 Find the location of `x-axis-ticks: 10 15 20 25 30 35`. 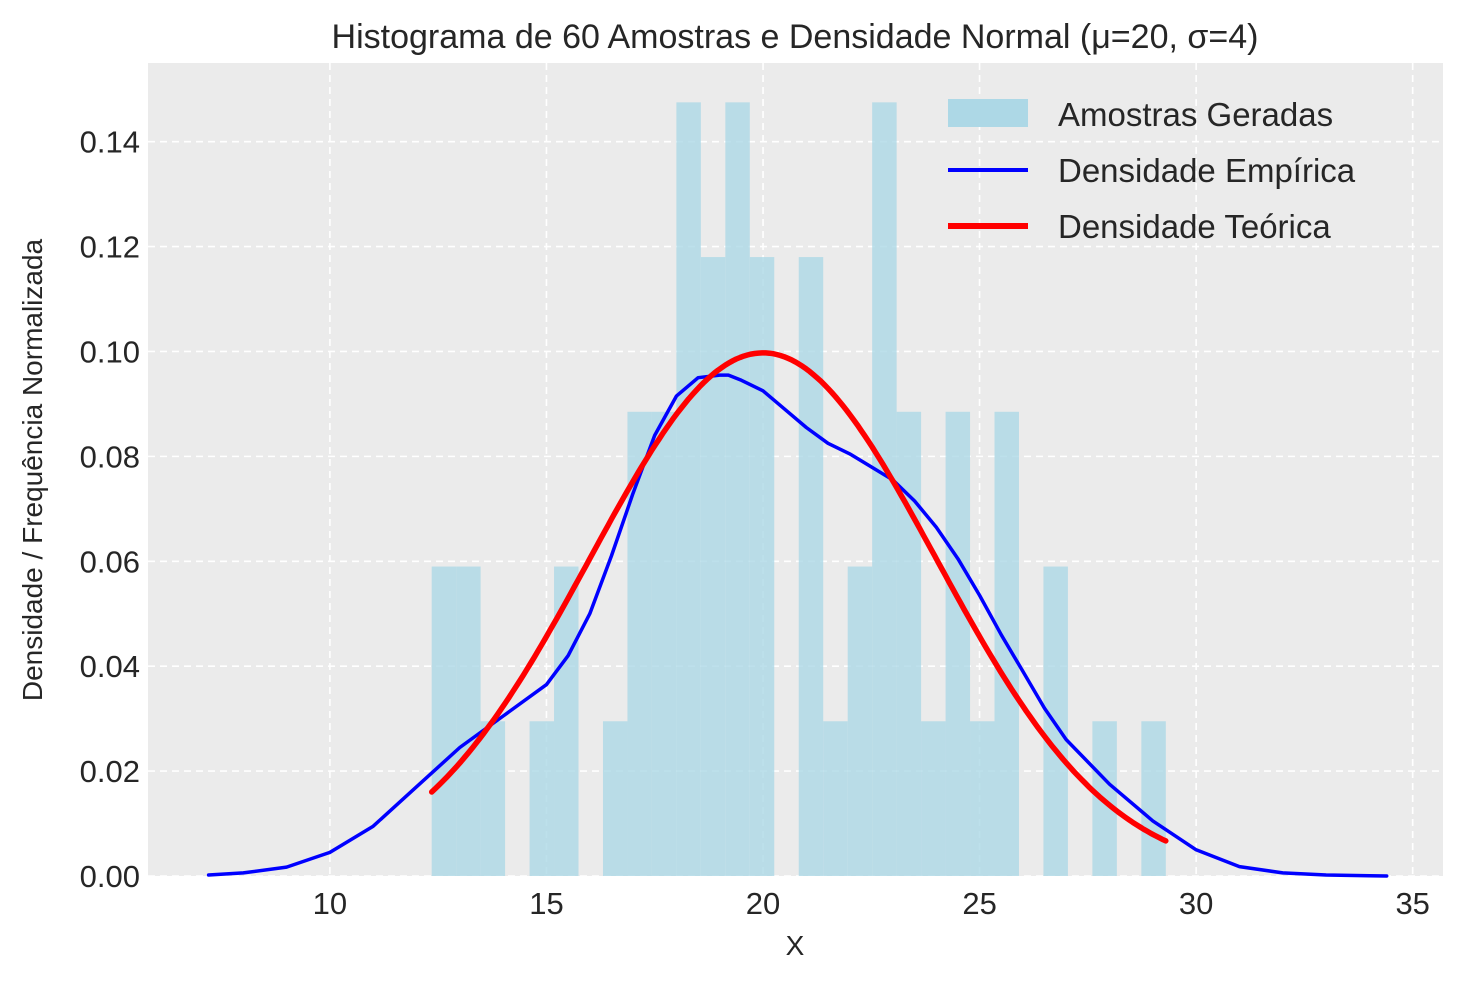

x-axis-ticks: 10 15 20 25 30 35 is located at coordinates (871, 903).